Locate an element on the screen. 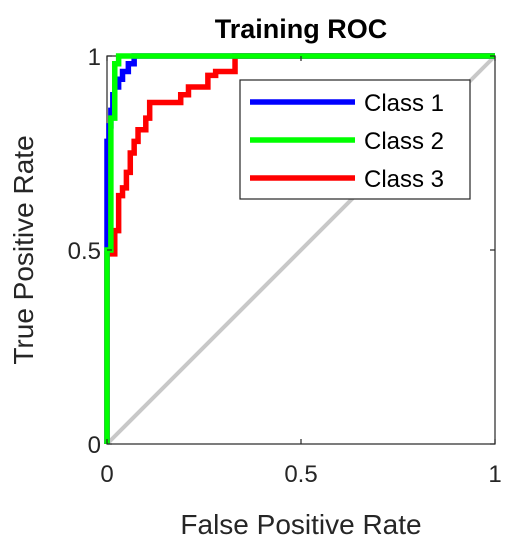  y-axis-label: True Positive Rate is located at coordinates (23, 249).